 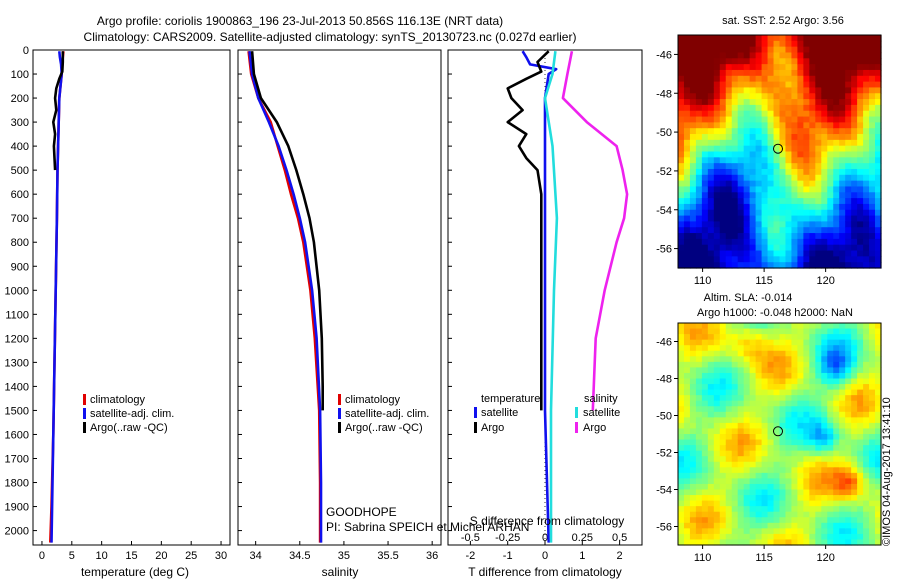 What do you see at coordinates (499, 413) in the screenshot?
I see `legend-label-t-satellite: satellite` at bounding box center [499, 413].